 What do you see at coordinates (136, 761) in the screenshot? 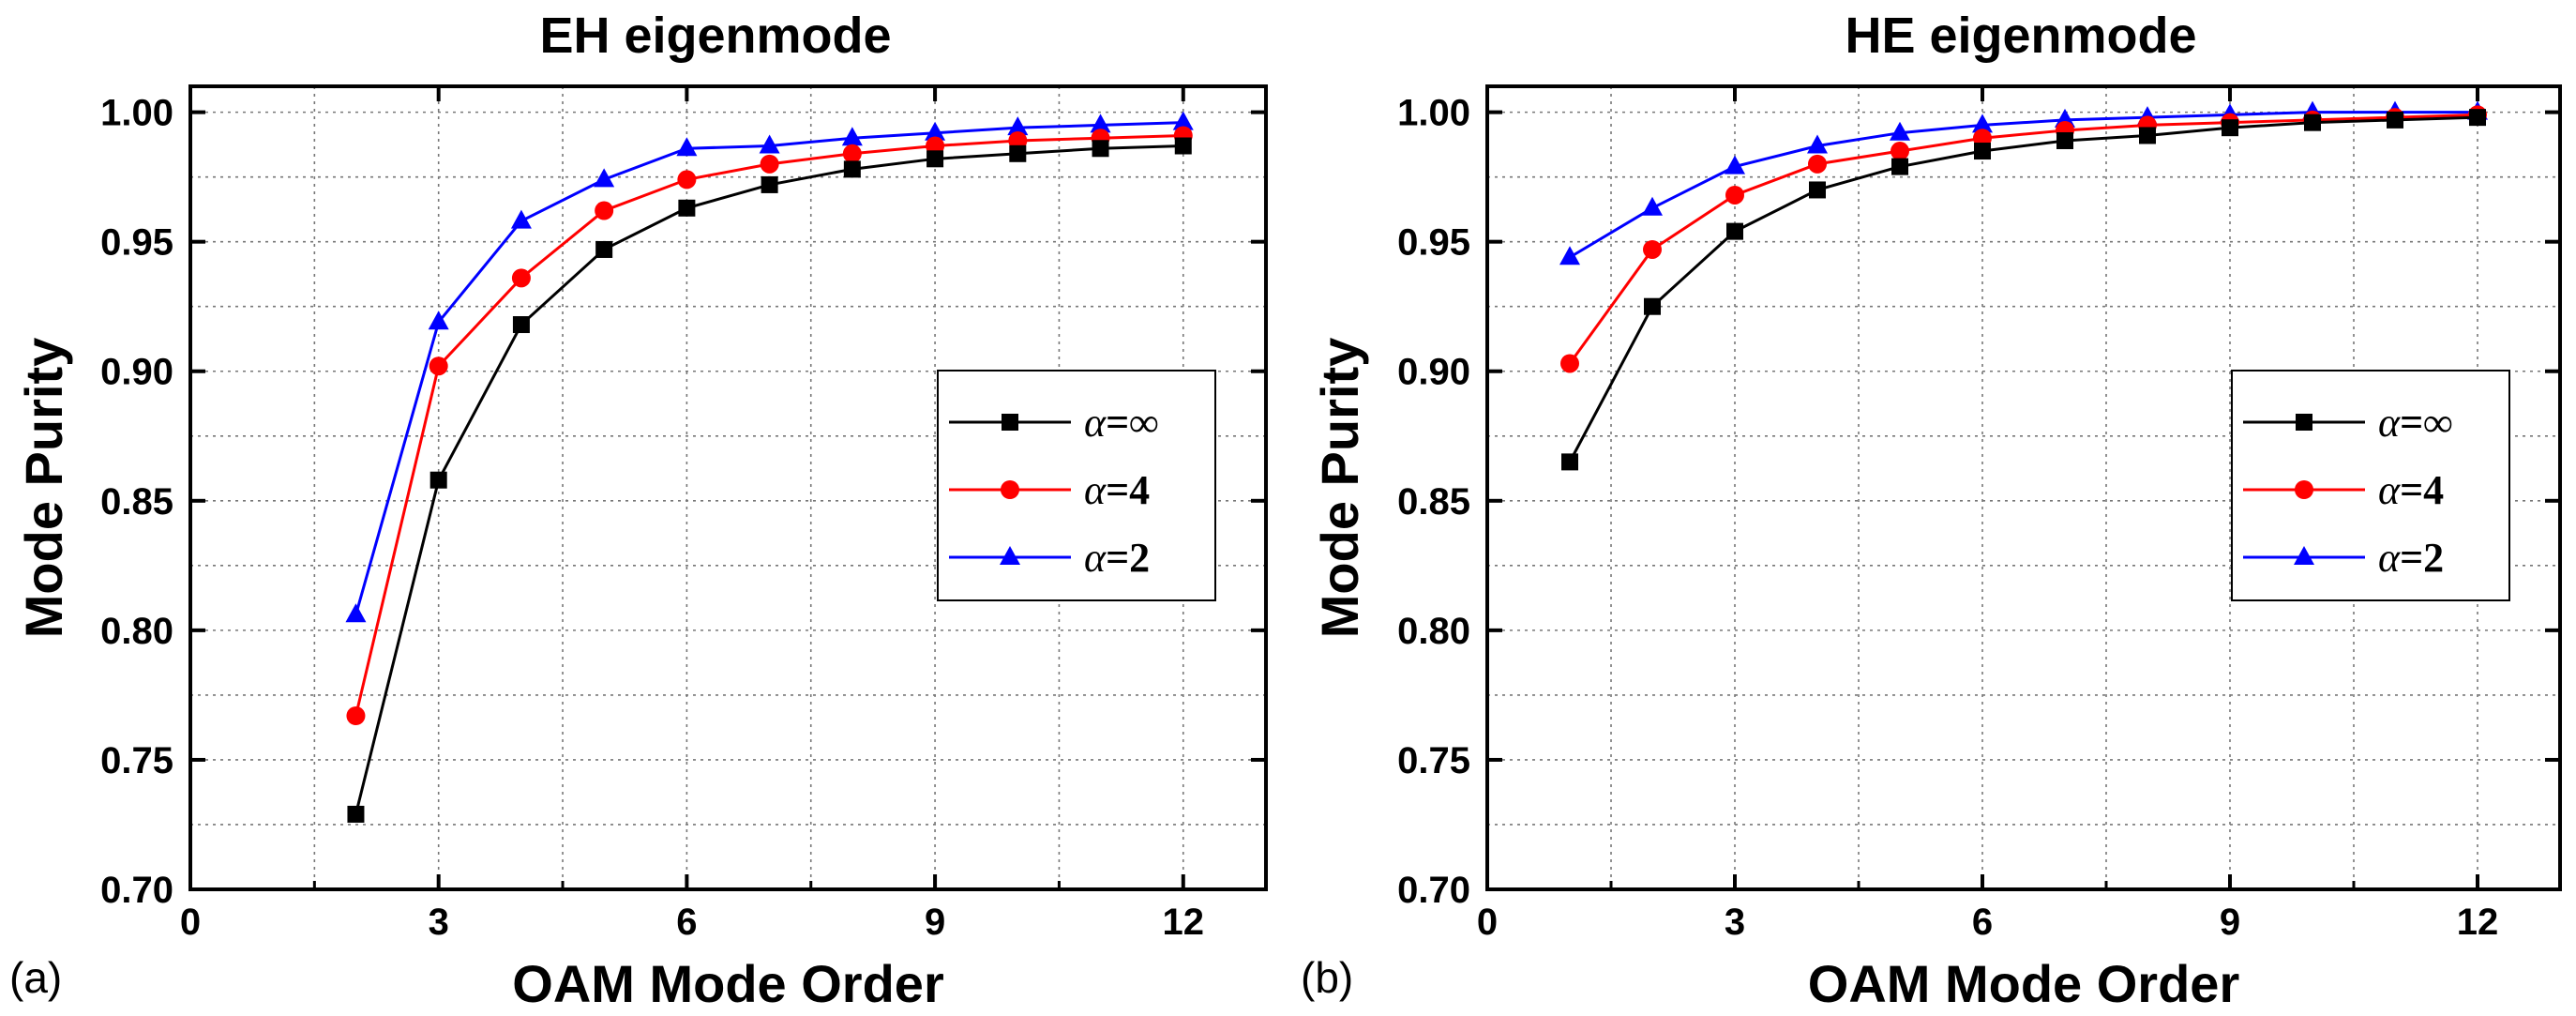
I see `y-tick-label: 0.75` at bounding box center [136, 761].